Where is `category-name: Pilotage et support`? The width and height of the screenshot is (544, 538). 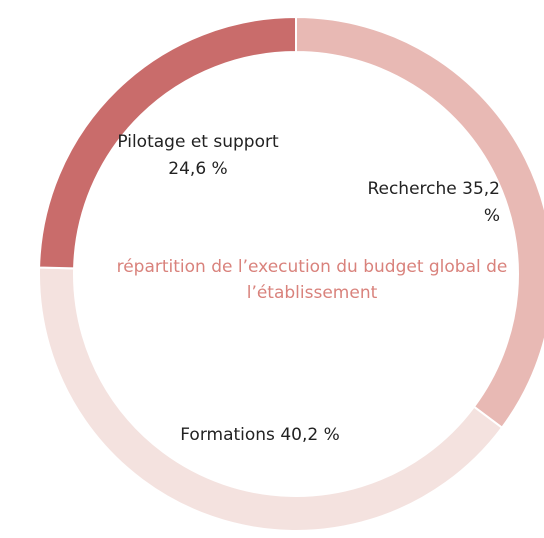
category-name: Pilotage et support is located at coordinates (198, 142).